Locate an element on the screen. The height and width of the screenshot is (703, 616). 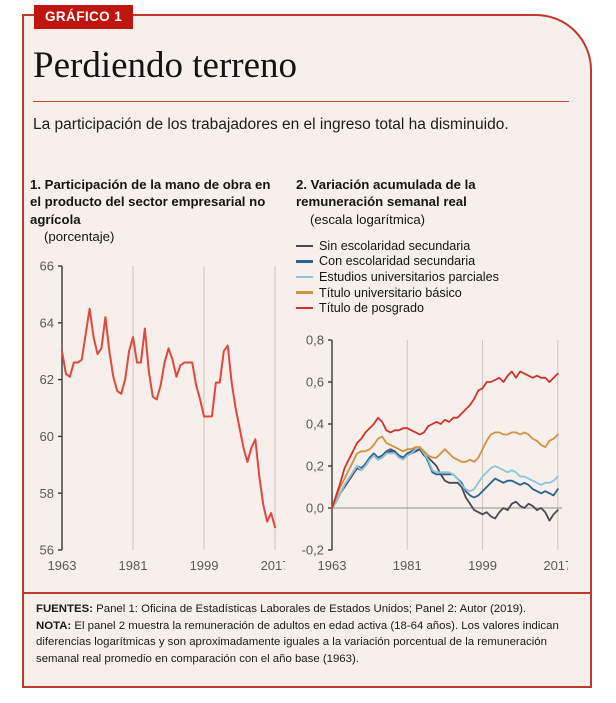
panel1-unit: (porcentaje) is located at coordinates (79, 237).